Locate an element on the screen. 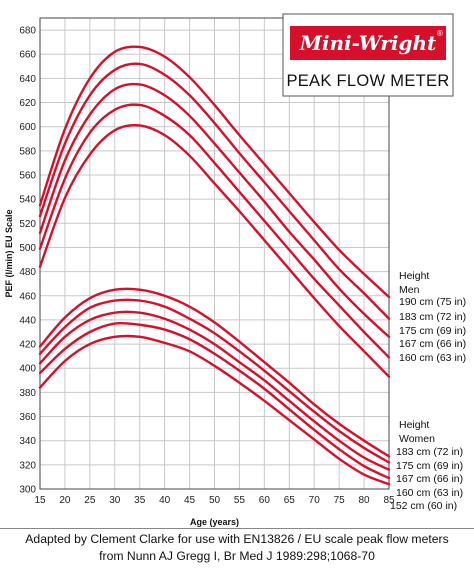  x-tick-label: 50 is located at coordinates (215, 500).